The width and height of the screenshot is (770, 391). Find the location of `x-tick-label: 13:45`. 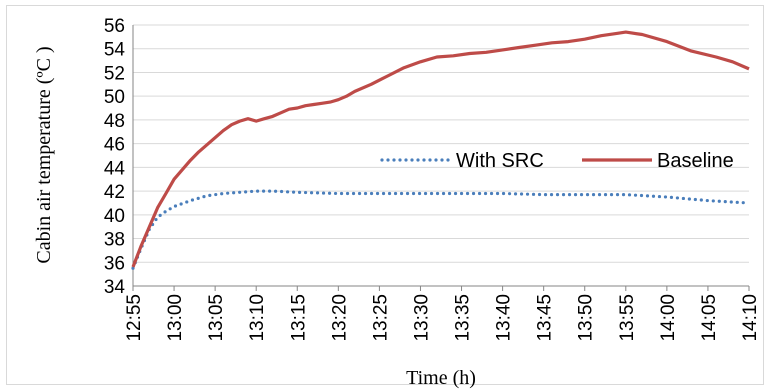

x-tick-label: 13:45 is located at coordinates (545, 318).